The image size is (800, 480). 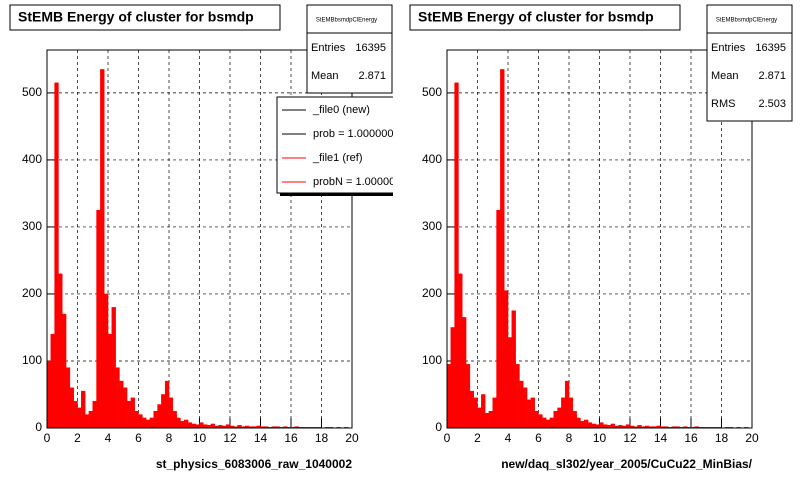 I want to click on y-tick-label: 0, so click(x=438, y=427).